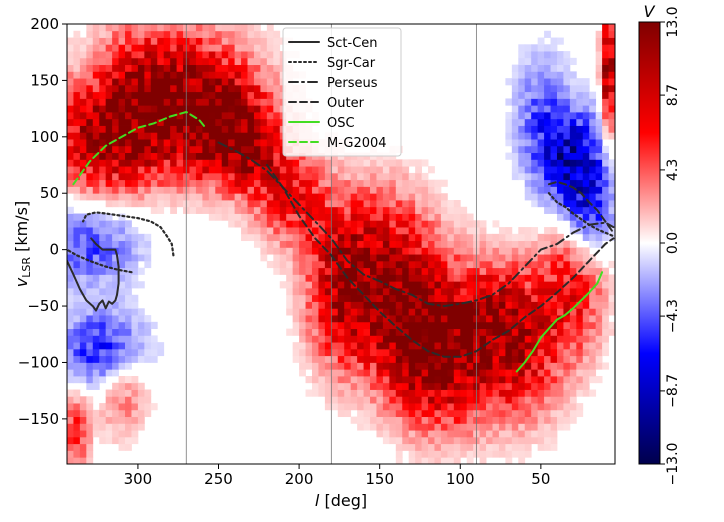 This screenshot has height=522, width=724. Describe the element at coordinates (341, 500) in the screenshot. I see `x-axis-label: l [deg]` at that location.